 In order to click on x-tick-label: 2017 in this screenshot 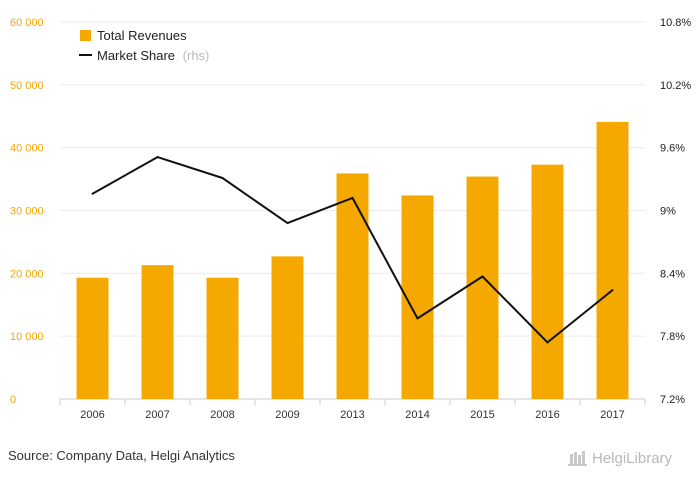, I will do `click(612, 415)`.